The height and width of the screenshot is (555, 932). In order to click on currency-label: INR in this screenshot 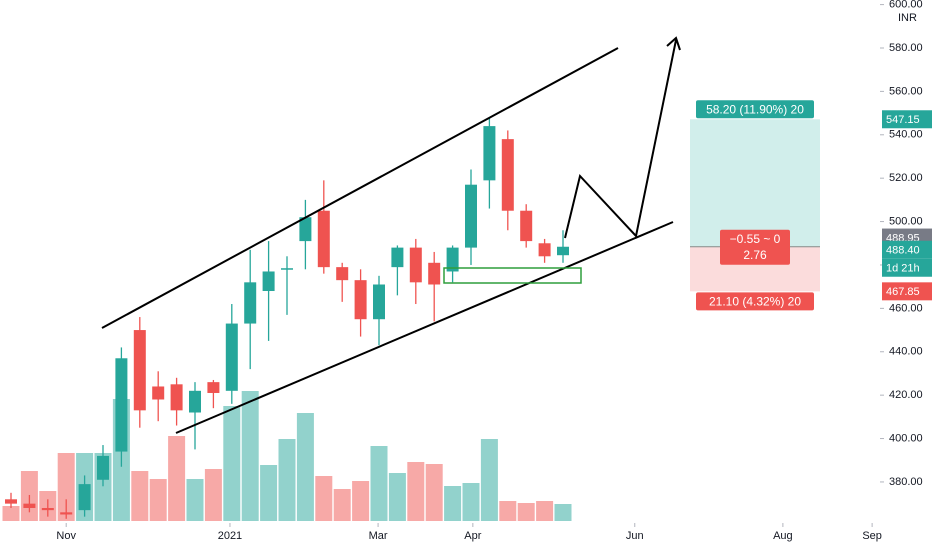, I will do `click(907, 18)`.